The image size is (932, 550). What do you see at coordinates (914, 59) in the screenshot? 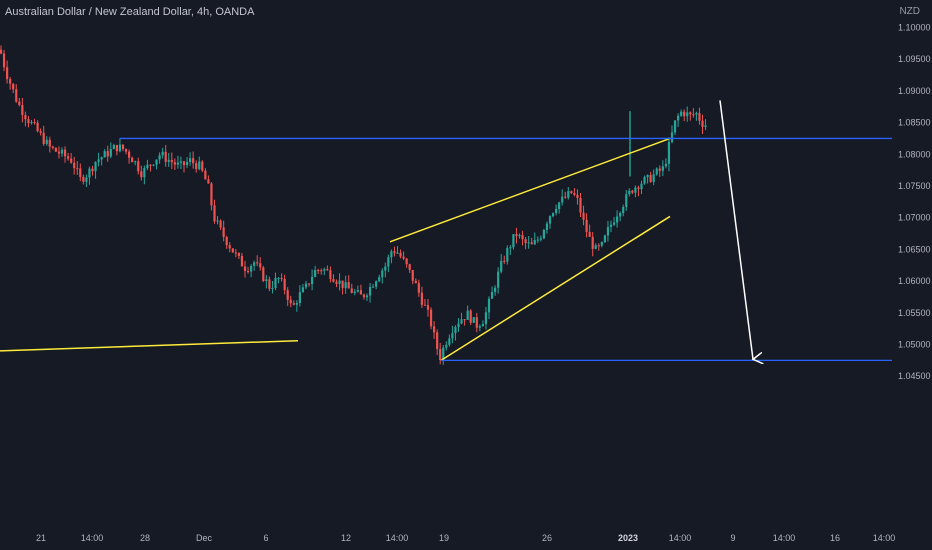
I see `y-tick-label: 1.09500` at bounding box center [914, 59].